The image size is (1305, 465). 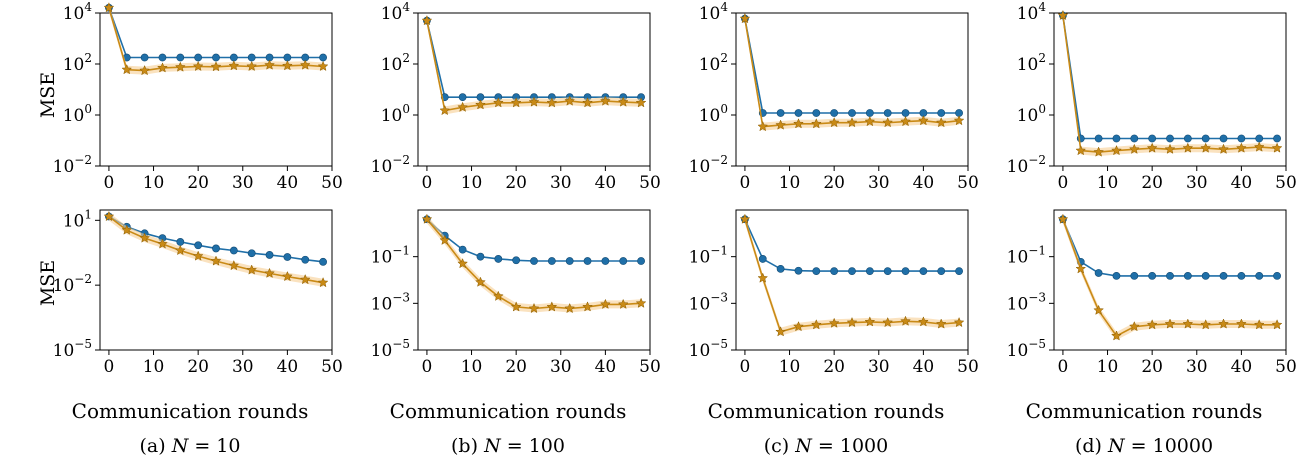 I want to click on y-tick-exponent: −3, so click(x=719, y=297).